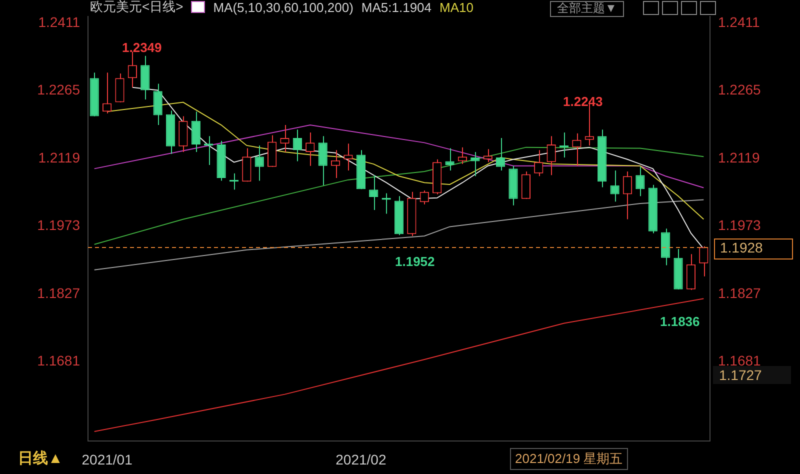 The image size is (800, 474). I want to click on y2-tick-label: 1.2265, so click(740, 90).